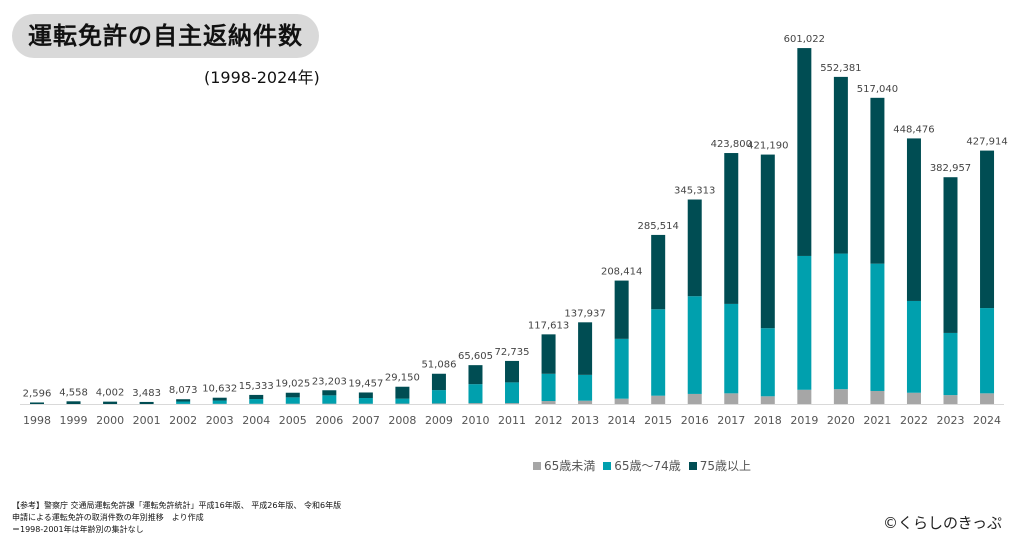 The image size is (1024, 538). I want to click on data-label: 382,957, so click(950, 168).